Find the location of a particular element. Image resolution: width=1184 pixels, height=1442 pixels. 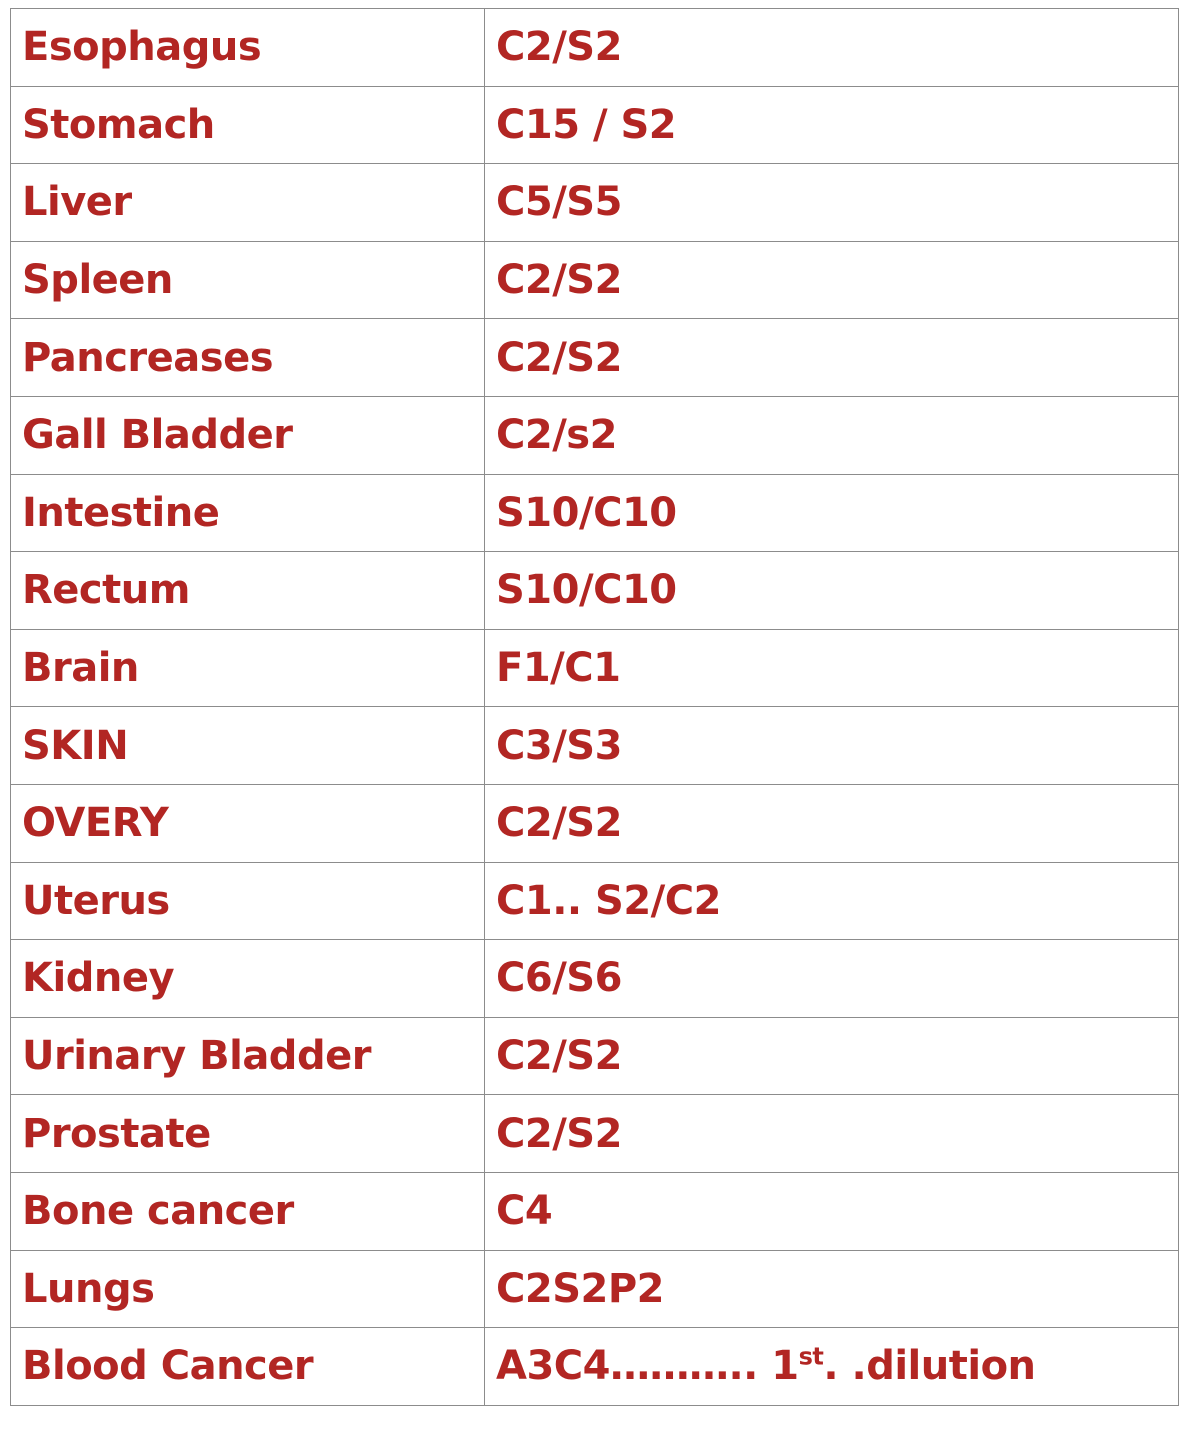

organ-cell: Intestine is located at coordinates (247, 513).